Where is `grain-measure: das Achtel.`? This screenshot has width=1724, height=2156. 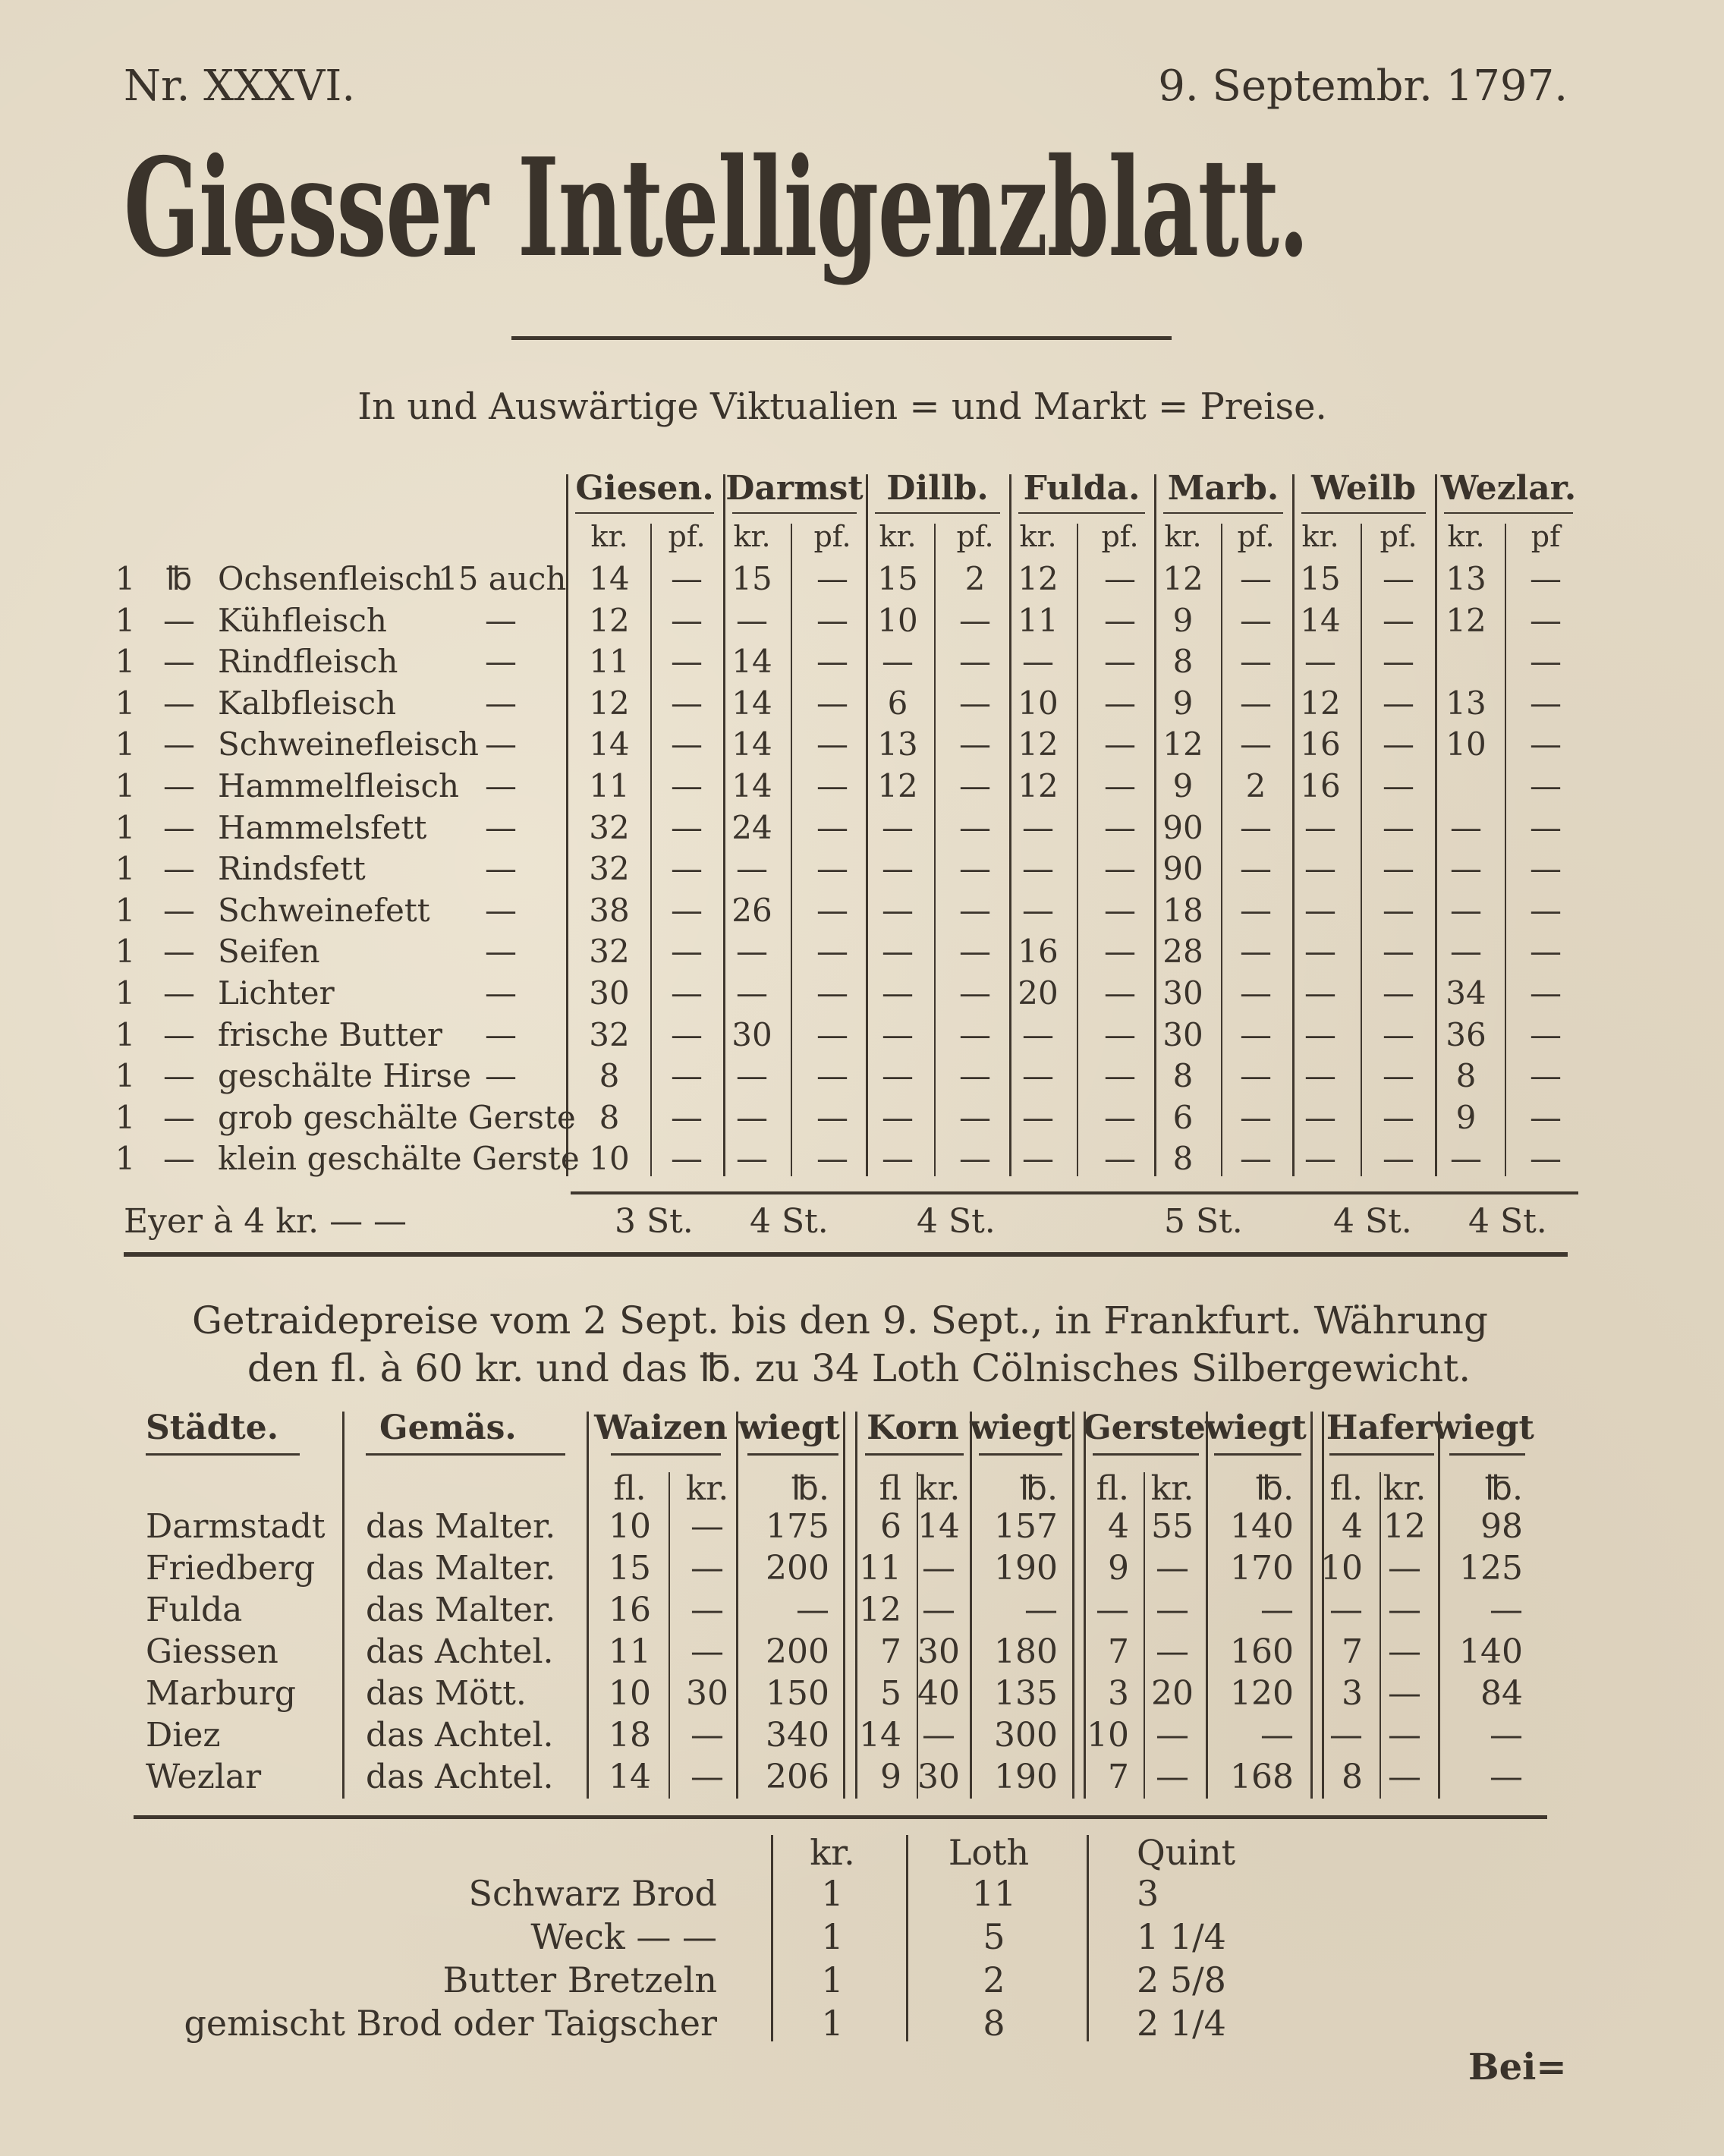
grain-measure: das Achtel. is located at coordinates (460, 1735).